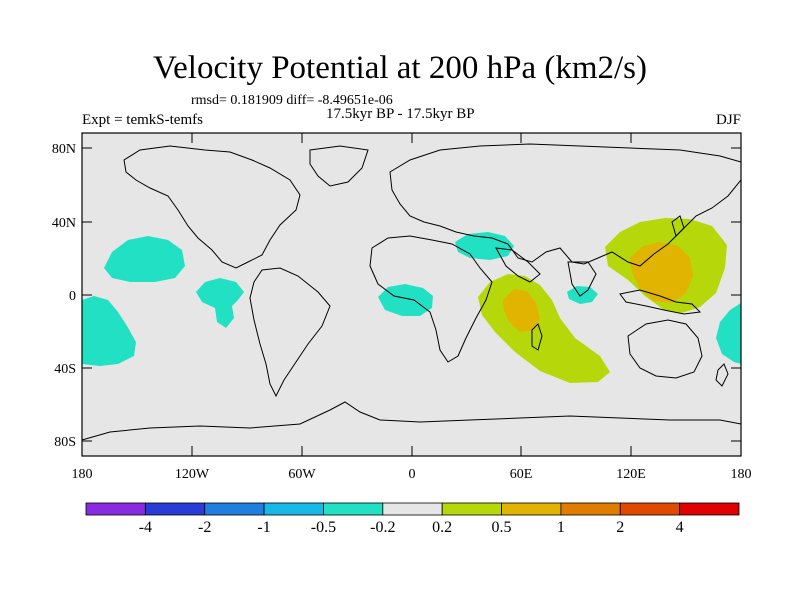 Image resolution: width=800 pixels, height=600 pixels. What do you see at coordinates (212, 207) in the screenshot?
I see `coast-north-america` at bounding box center [212, 207].